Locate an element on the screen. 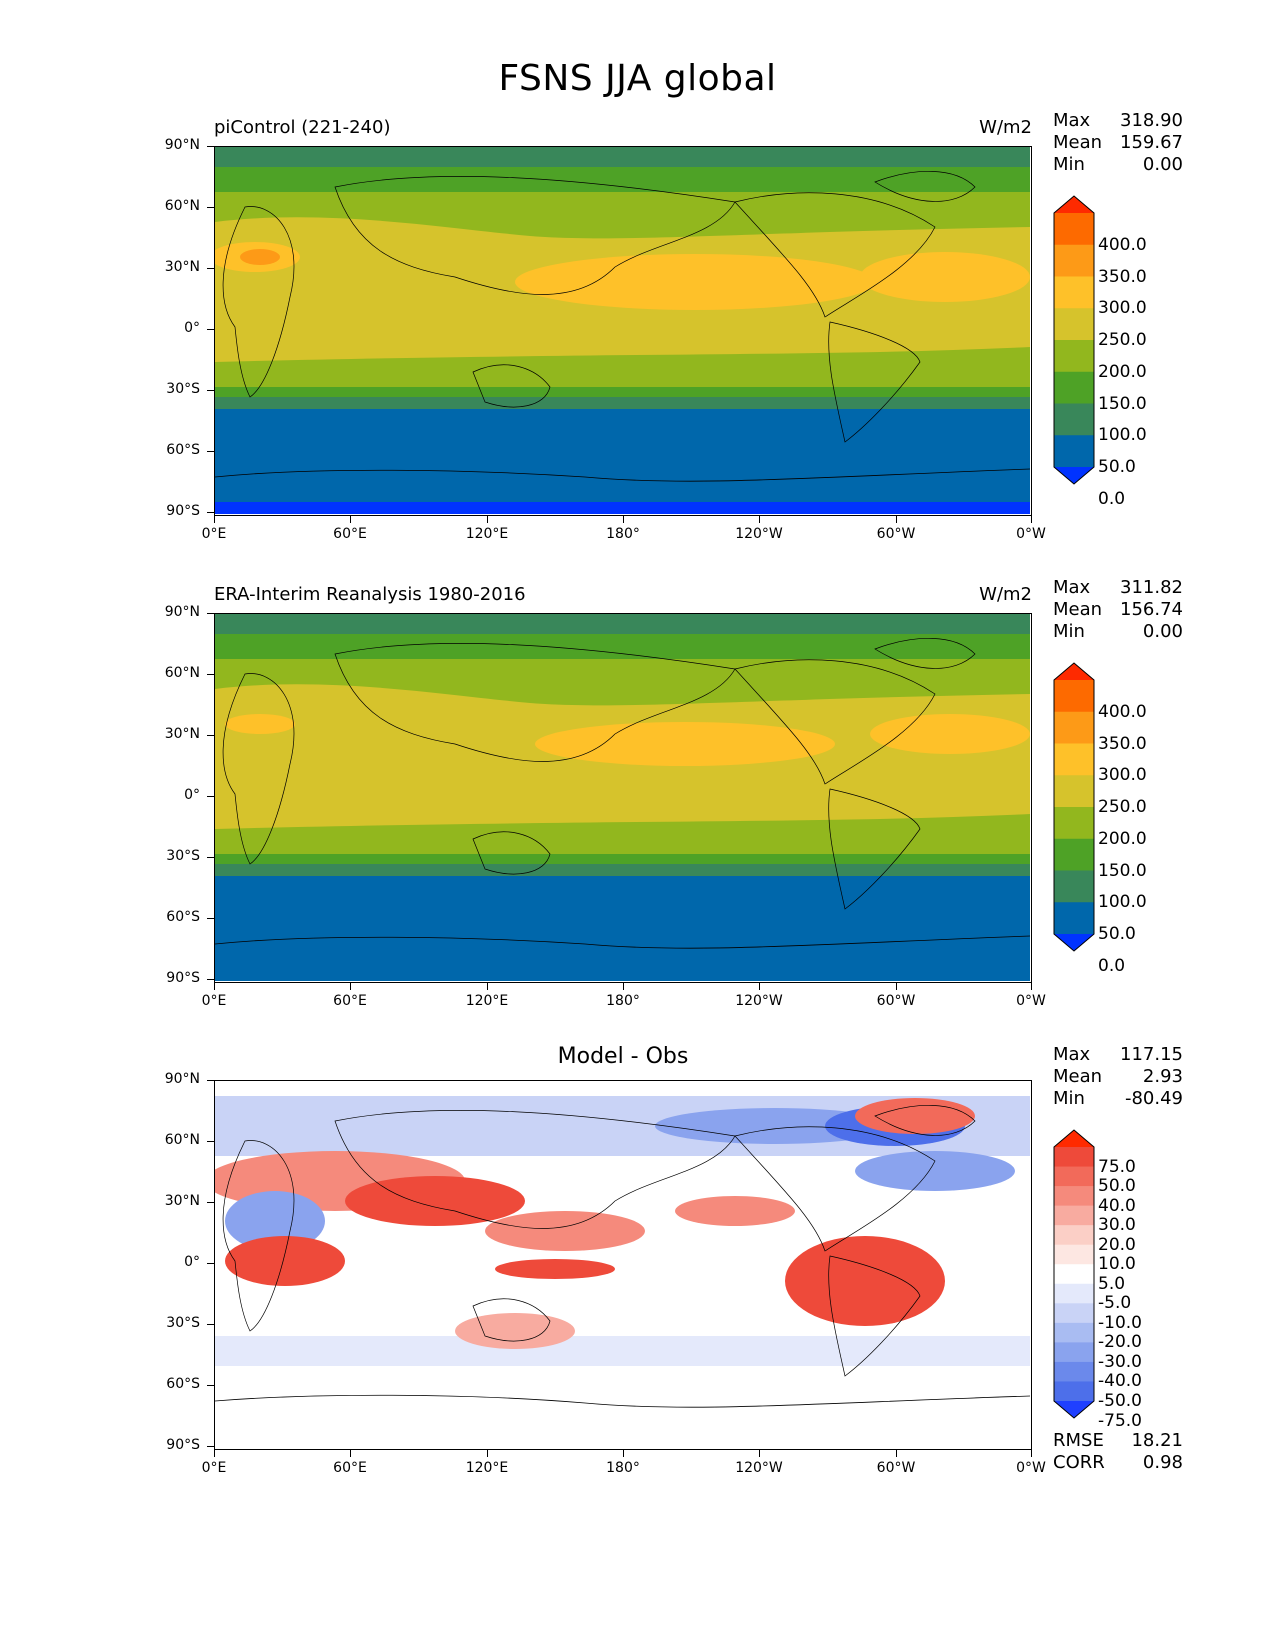  colorbar-tick-label: 100.0 is located at coordinates (1122, 902).